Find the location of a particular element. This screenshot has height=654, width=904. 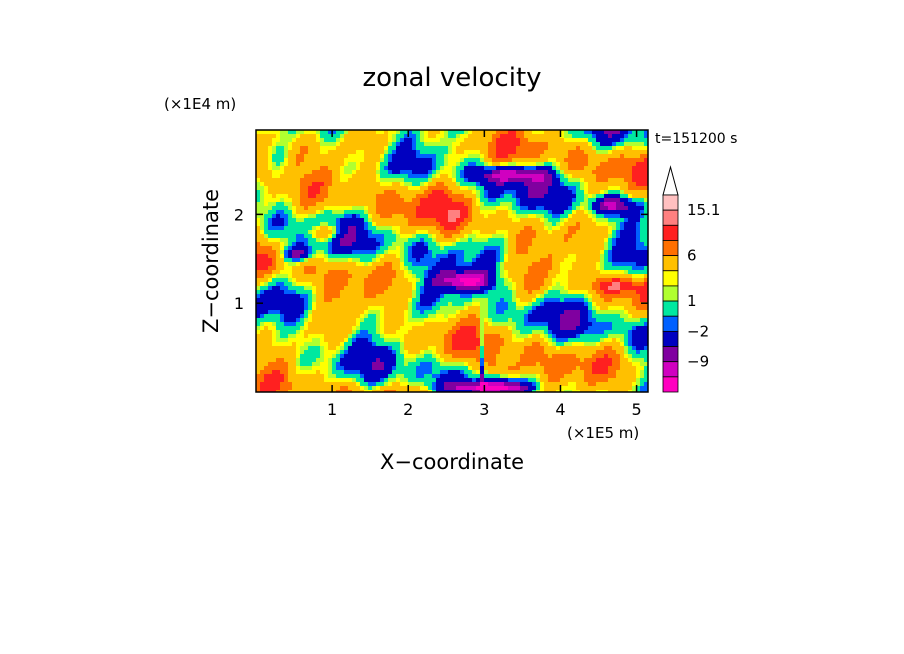

y-axis-label: Z−coordinate is located at coordinates (211, 261).